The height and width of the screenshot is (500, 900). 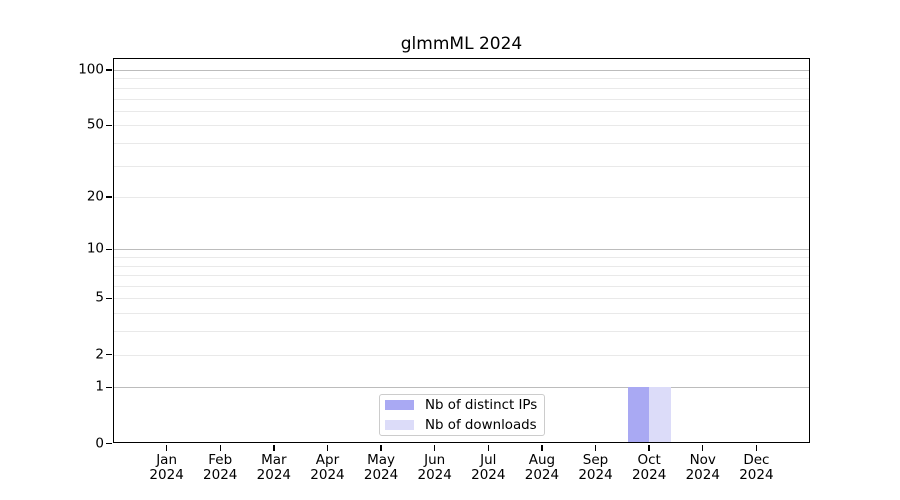 What do you see at coordinates (638, 415) in the screenshot?
I see `bar-distinct-ips` at bounding box center [638, 415].